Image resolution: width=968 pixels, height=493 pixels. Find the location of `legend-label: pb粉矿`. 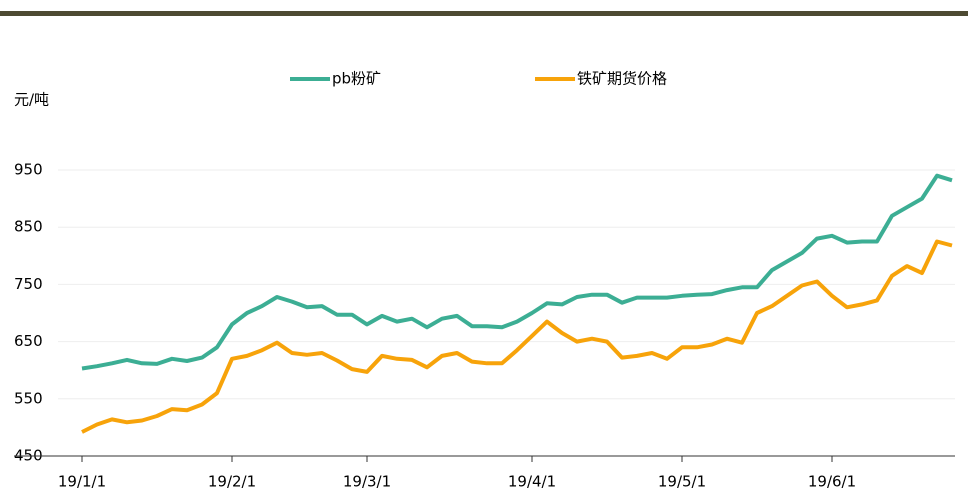

legend-label: pb粉矿 is located at coordinates (356, 79).